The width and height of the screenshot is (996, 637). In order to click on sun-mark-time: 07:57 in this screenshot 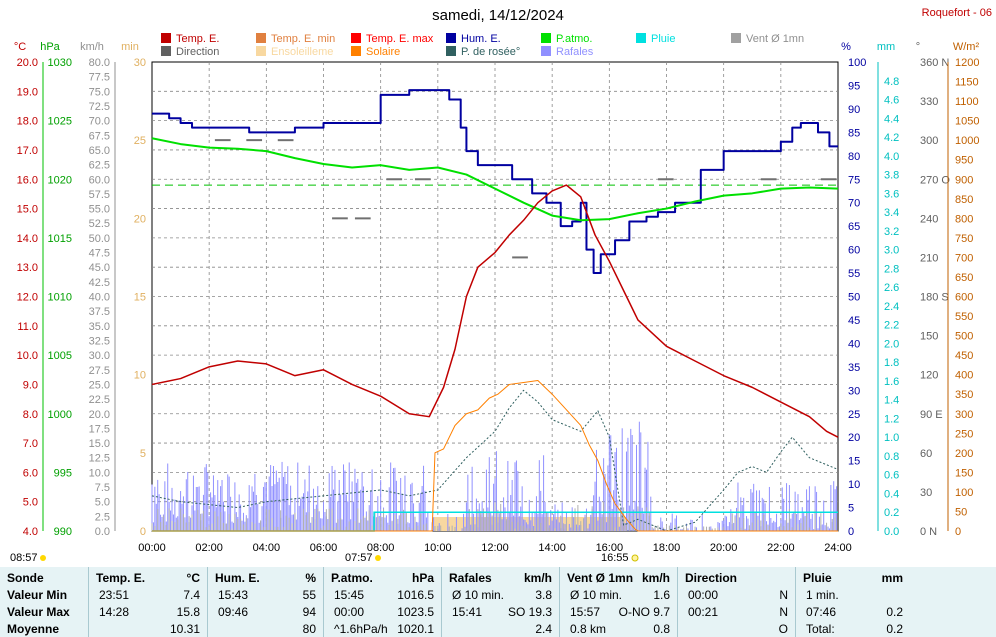, I will do `click(359, 558)`.